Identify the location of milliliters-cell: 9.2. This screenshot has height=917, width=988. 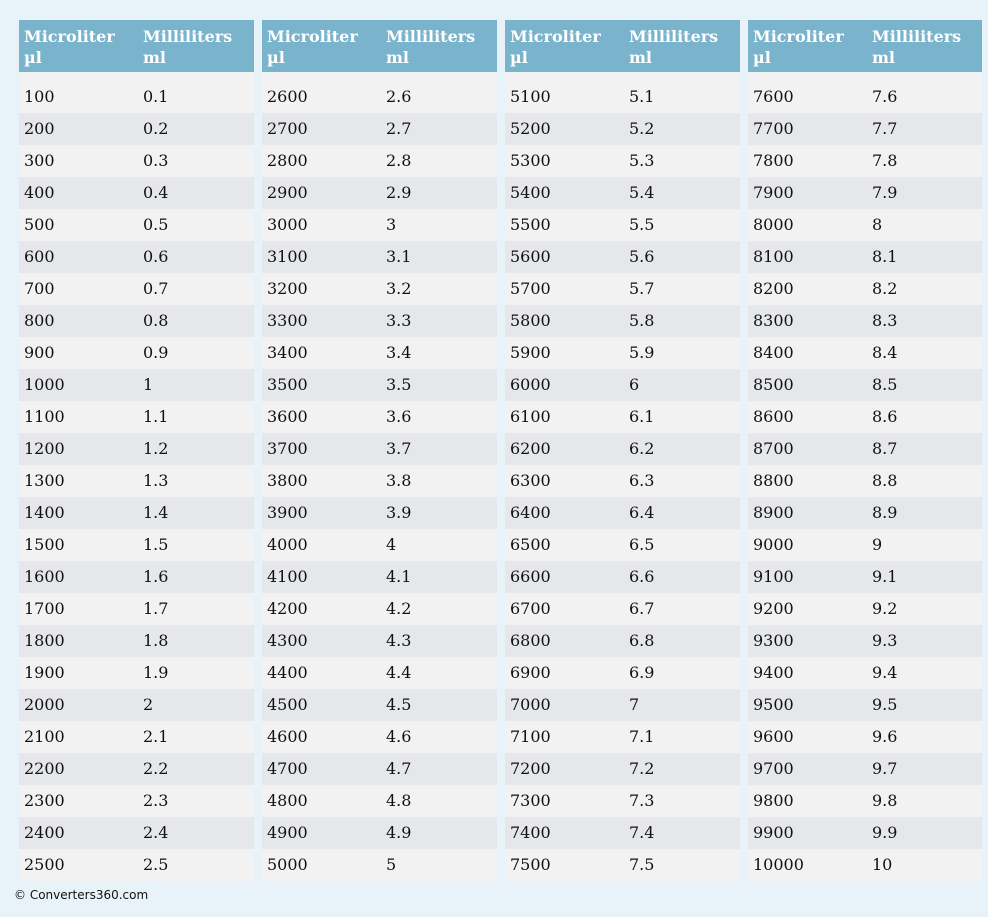
(924, 609).